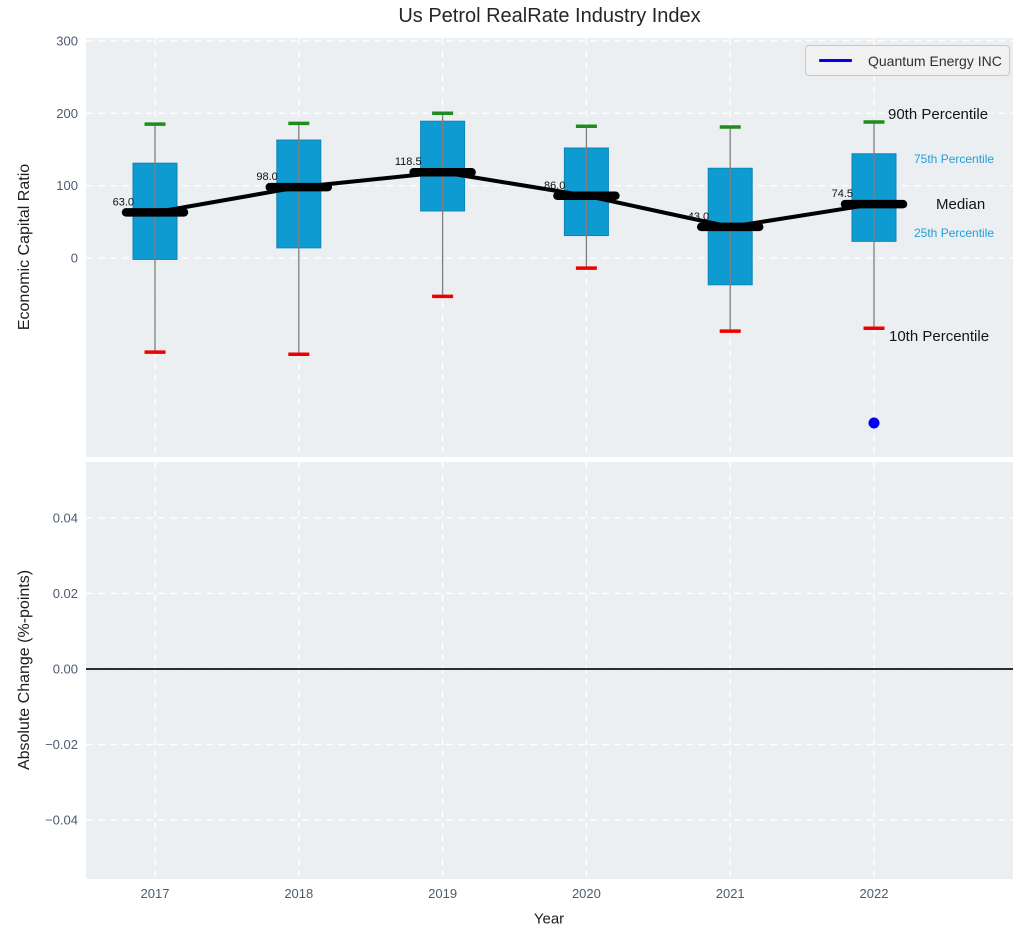  I want to click on xtick-label: 2018, so click(298, 893).